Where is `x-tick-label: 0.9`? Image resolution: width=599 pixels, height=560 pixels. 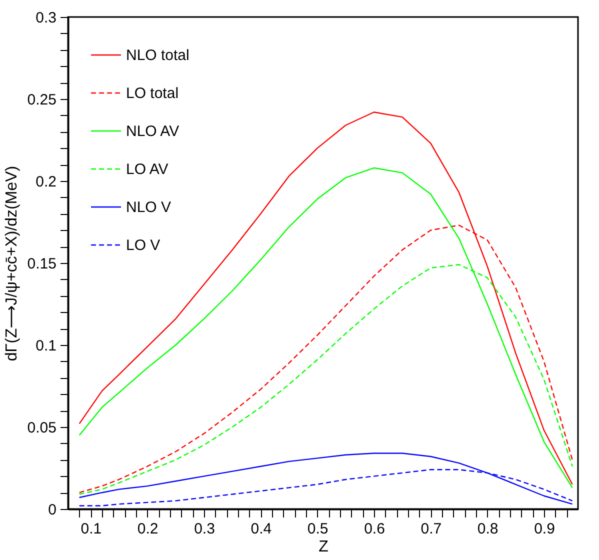
x-tick-label: 0.9 is located at coordinates (544, 529).